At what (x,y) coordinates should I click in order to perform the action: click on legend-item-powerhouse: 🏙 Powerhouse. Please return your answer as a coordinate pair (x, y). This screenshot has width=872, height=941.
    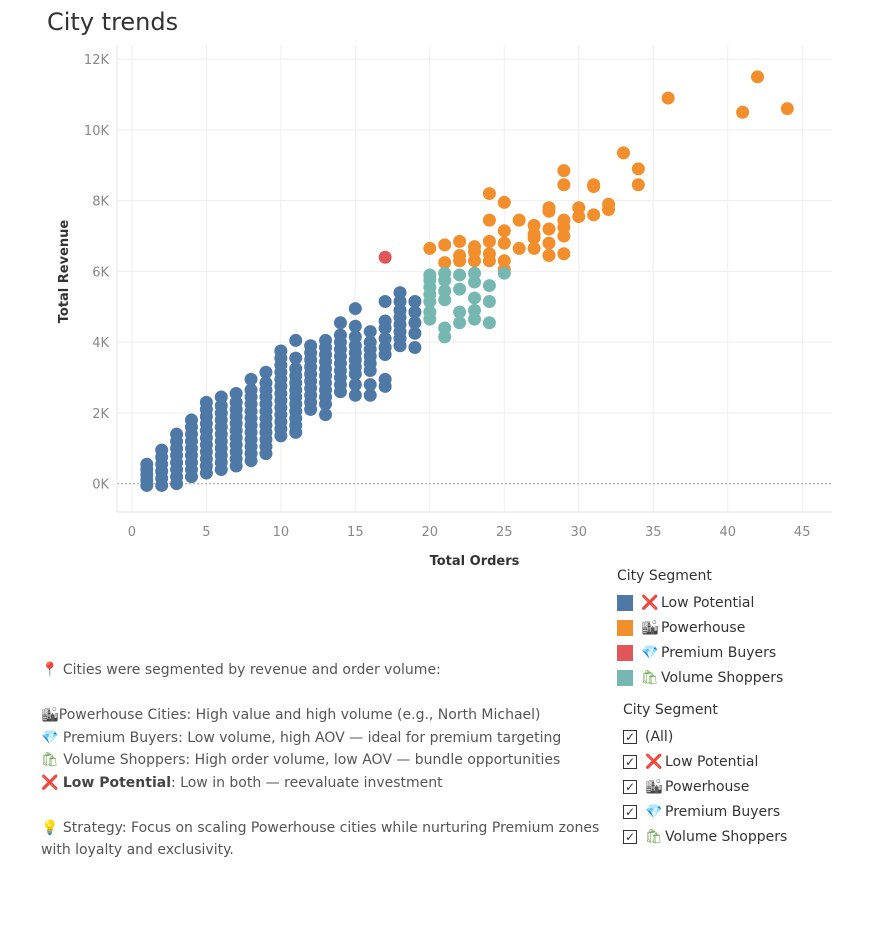
    Looking at the image, I should click on (700, 627).